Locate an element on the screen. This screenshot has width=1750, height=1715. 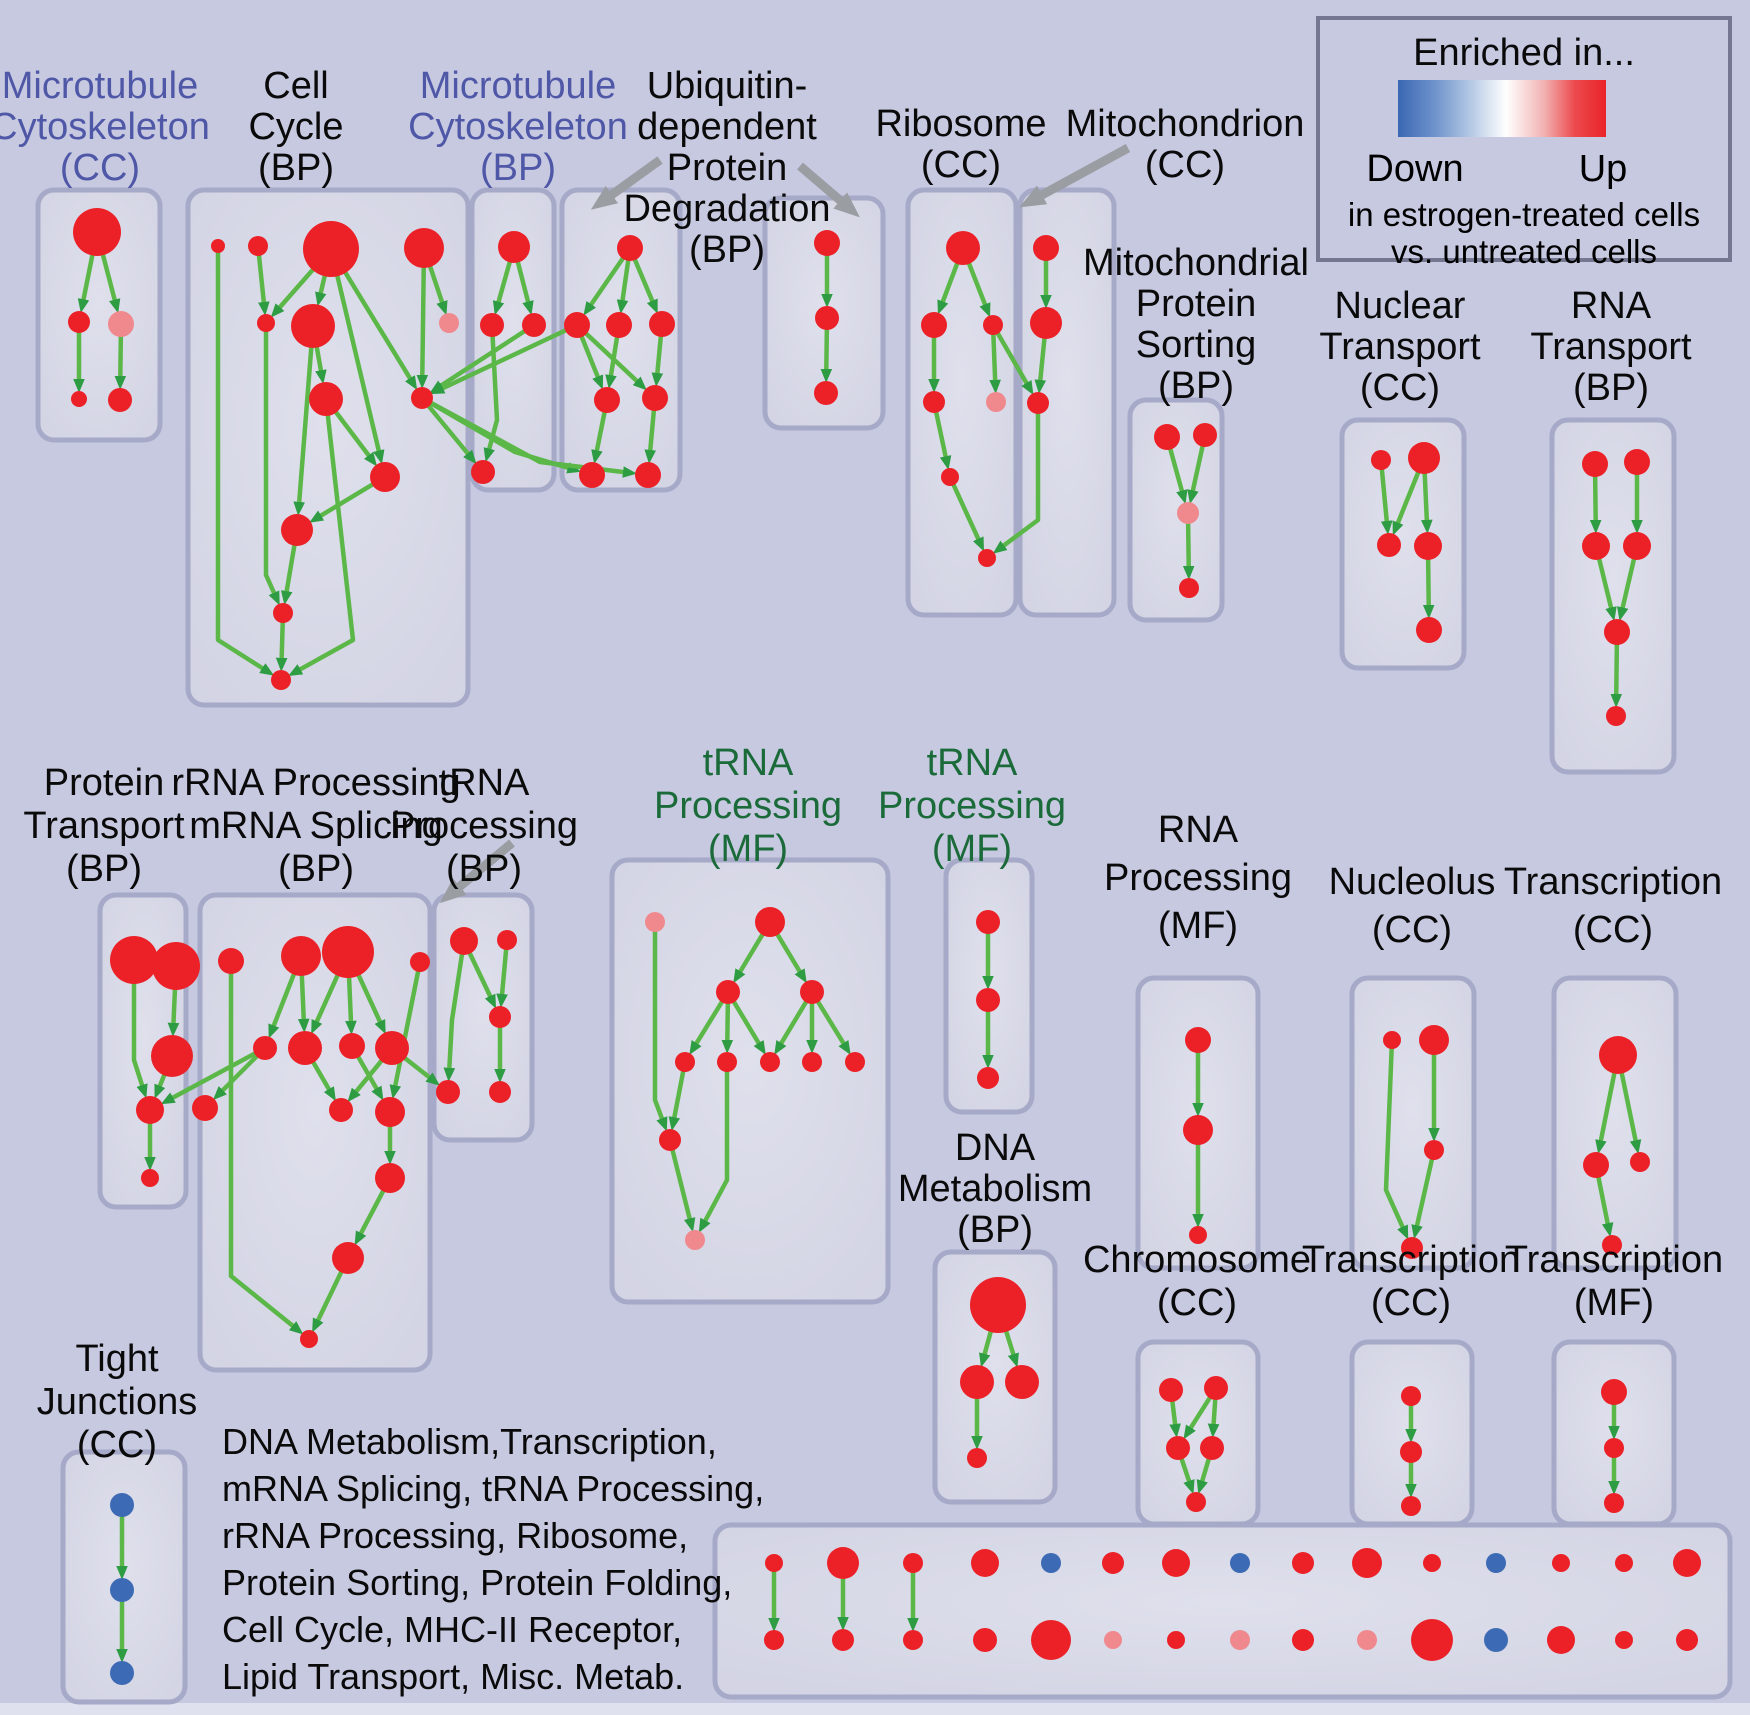
group-box-cell-cycle is located at coordinates (328, 447).